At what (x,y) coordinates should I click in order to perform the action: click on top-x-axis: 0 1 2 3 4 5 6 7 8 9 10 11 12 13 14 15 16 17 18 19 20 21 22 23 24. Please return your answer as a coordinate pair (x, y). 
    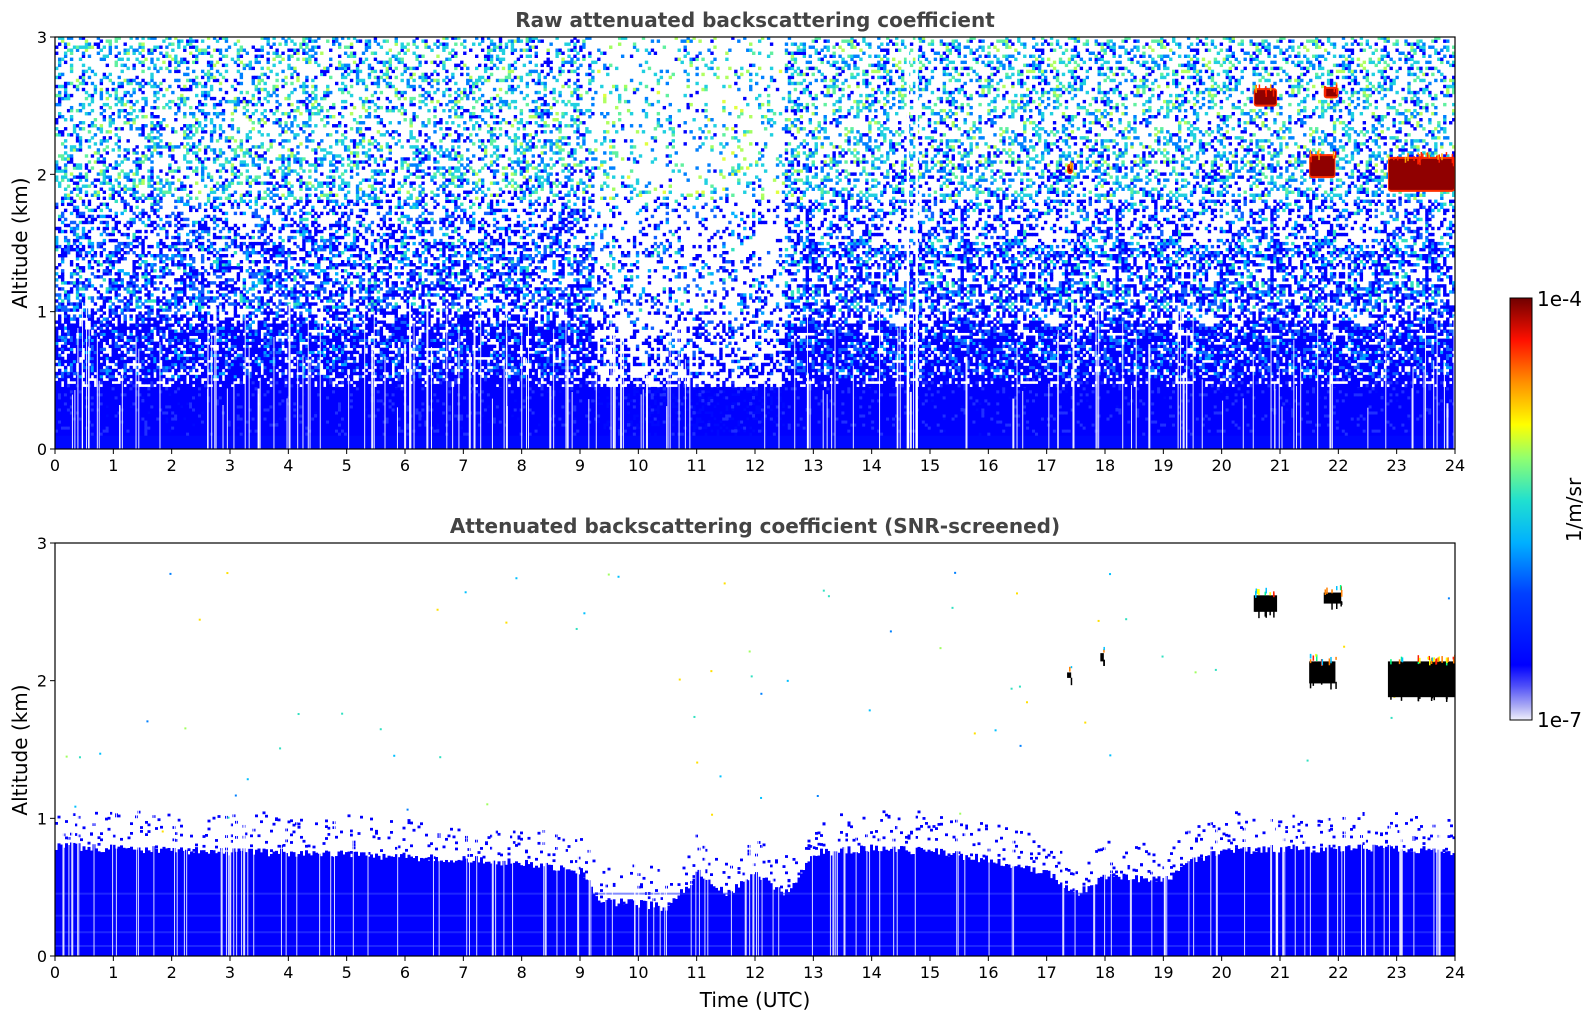
    Looking at the image, I should click on (757, 462).